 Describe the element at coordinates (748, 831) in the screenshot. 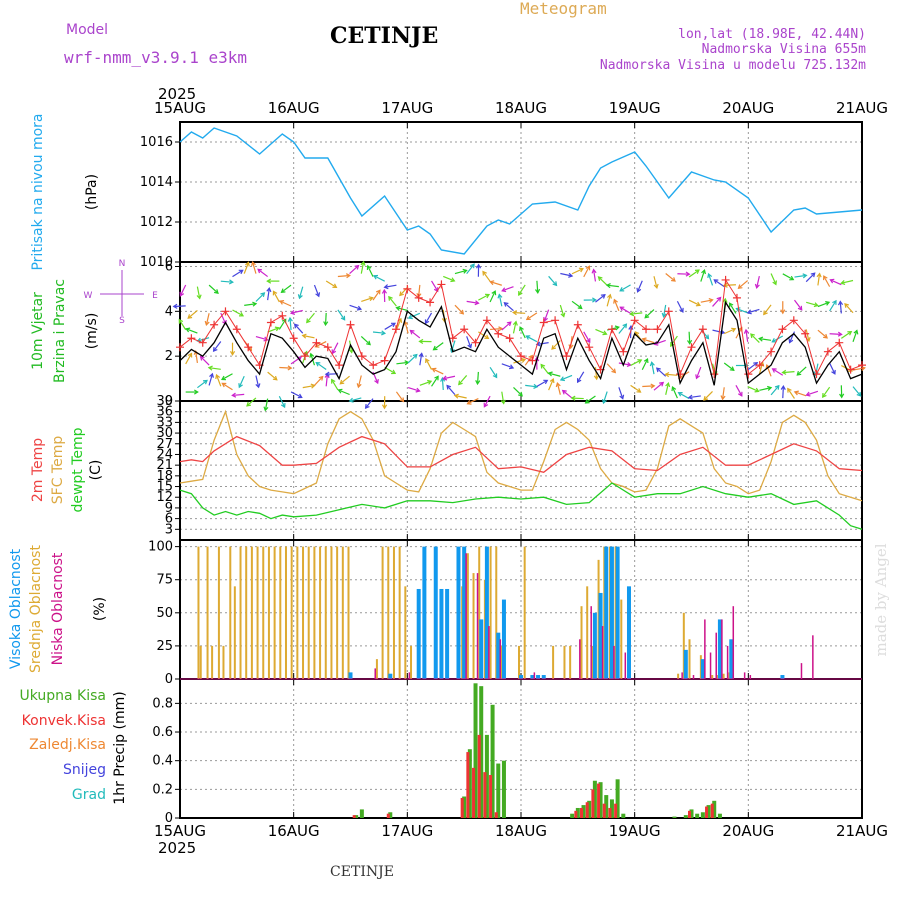

I see `date-label-bottom: 20AUG` at that location.